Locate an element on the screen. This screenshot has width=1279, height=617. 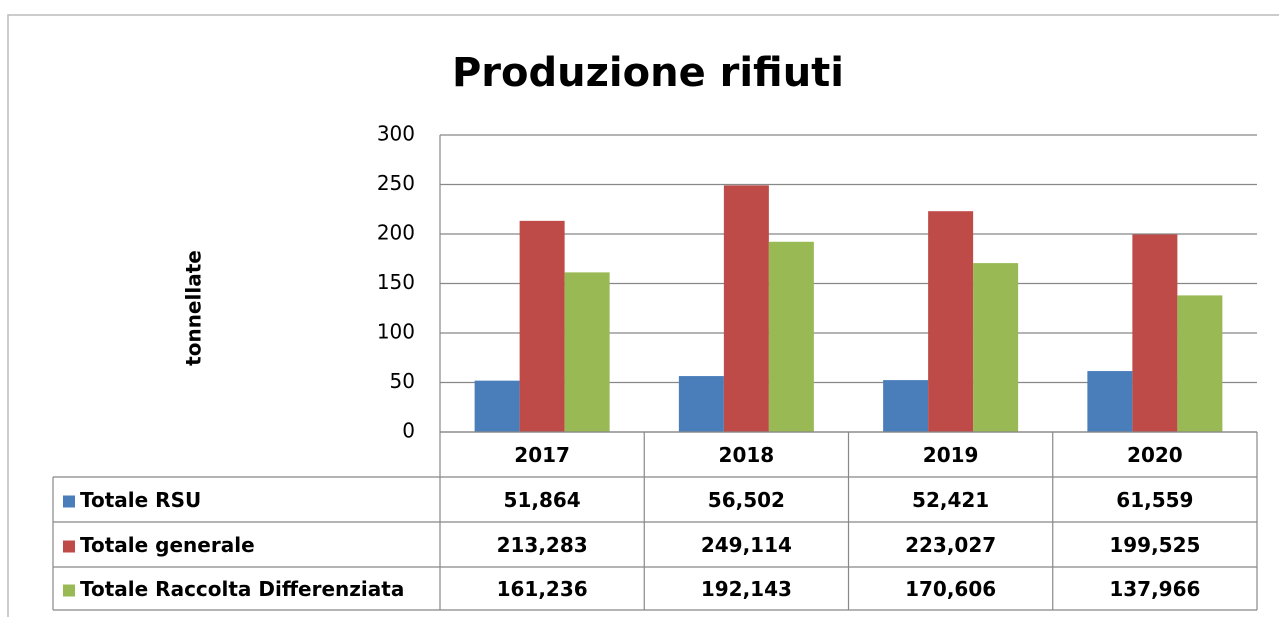
y-tick-label: 50 is located at coordinates (402, 381).